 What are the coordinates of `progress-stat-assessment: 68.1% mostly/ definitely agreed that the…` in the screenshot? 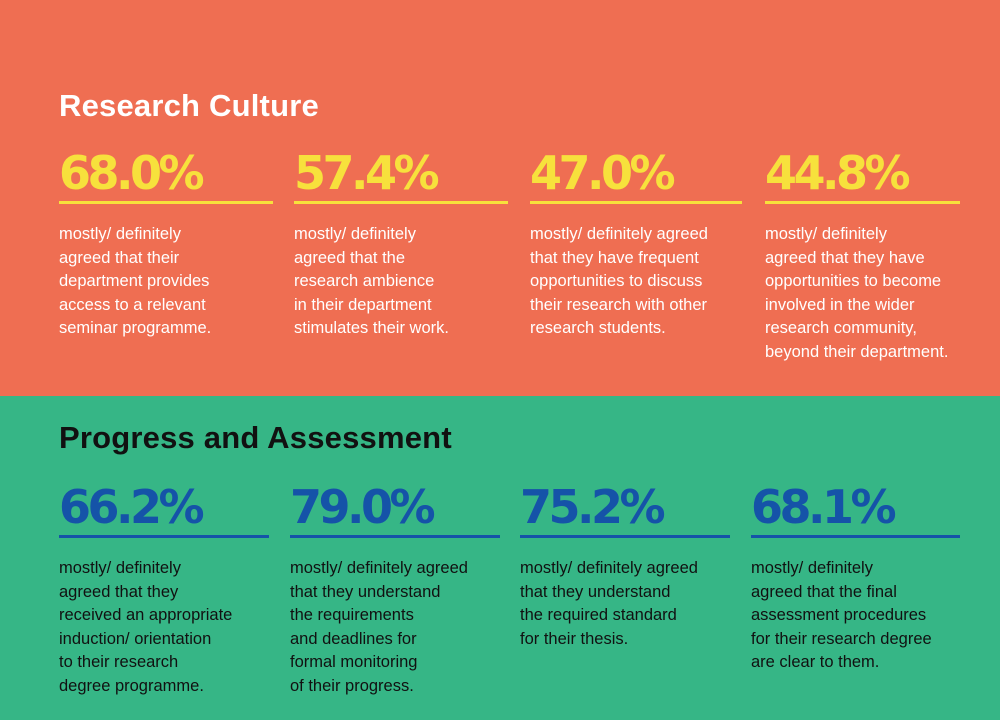 It's located at (855, 579).